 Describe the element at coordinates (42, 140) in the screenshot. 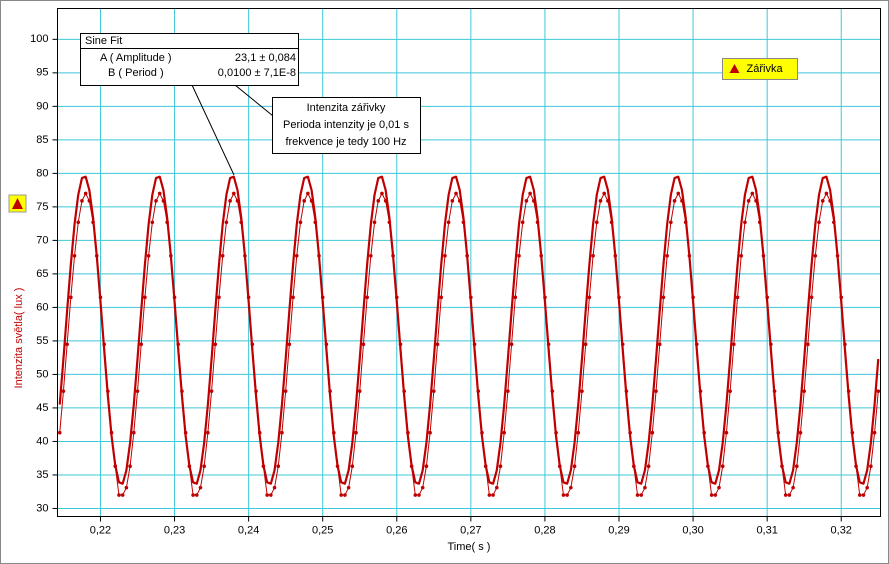

I see `y-tick-label: 85` at that location.